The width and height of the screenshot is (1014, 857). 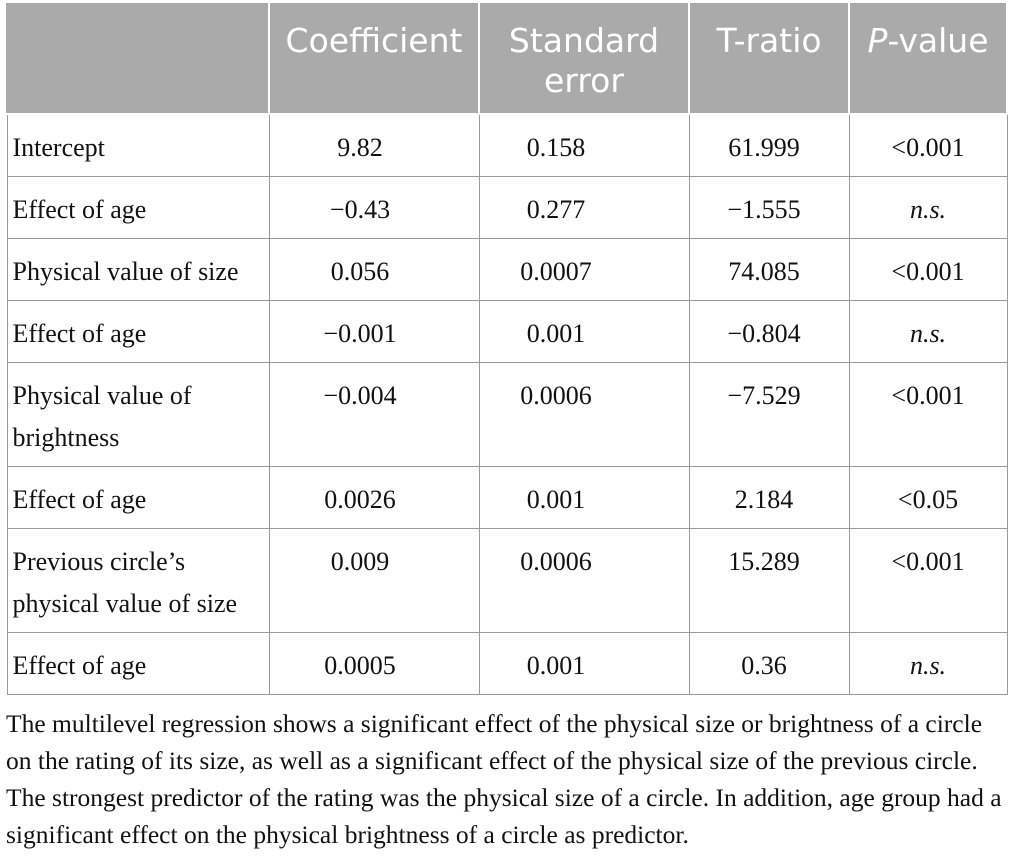 I want to click on header-p-value-rest: -value, so click(x=938, y=40).